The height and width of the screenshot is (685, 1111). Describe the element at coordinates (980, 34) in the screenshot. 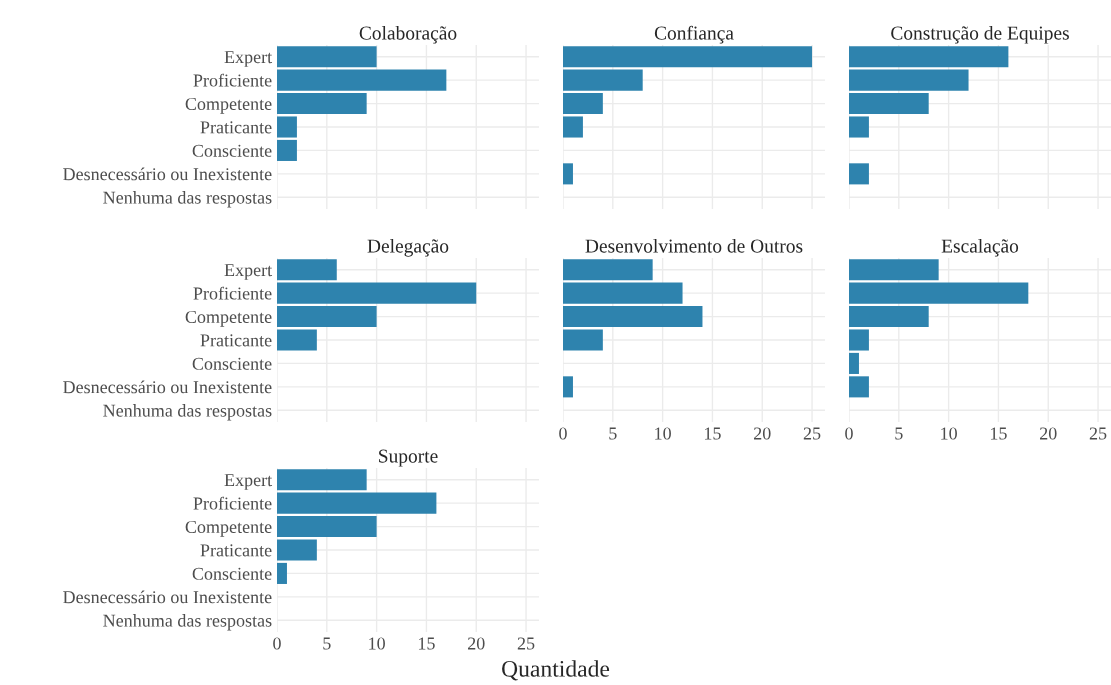

I see `chart-title: Construção de Equipes` at that location.